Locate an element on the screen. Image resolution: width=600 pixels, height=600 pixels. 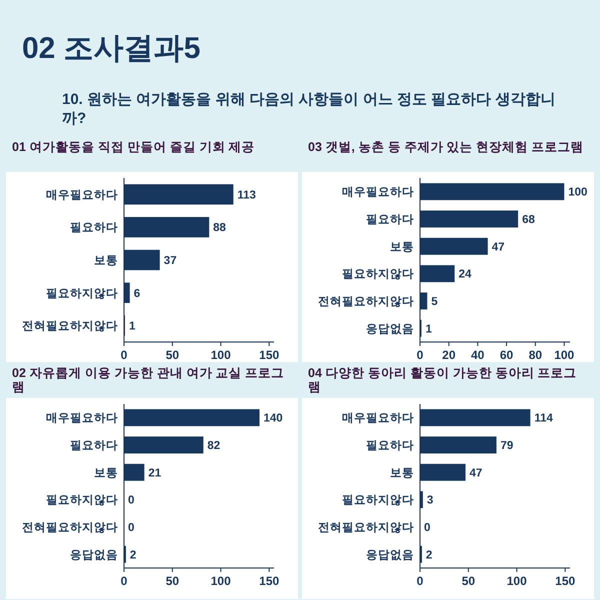
x-tick-label: 20 is located at coordinates (449, 355).